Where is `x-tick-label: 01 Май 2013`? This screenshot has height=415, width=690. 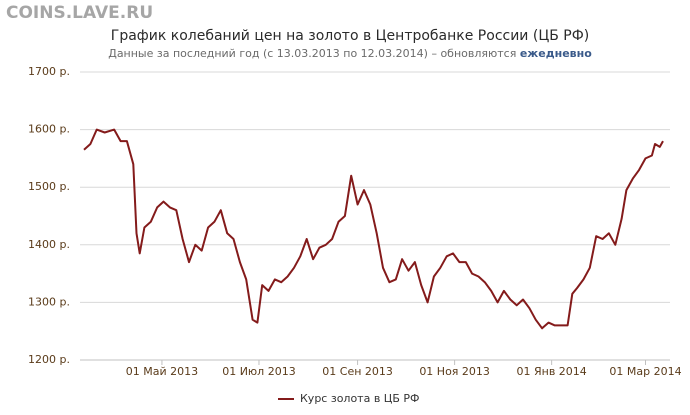 x-tick-label: 01 Май 2013 is located at coordinates (162, 371).